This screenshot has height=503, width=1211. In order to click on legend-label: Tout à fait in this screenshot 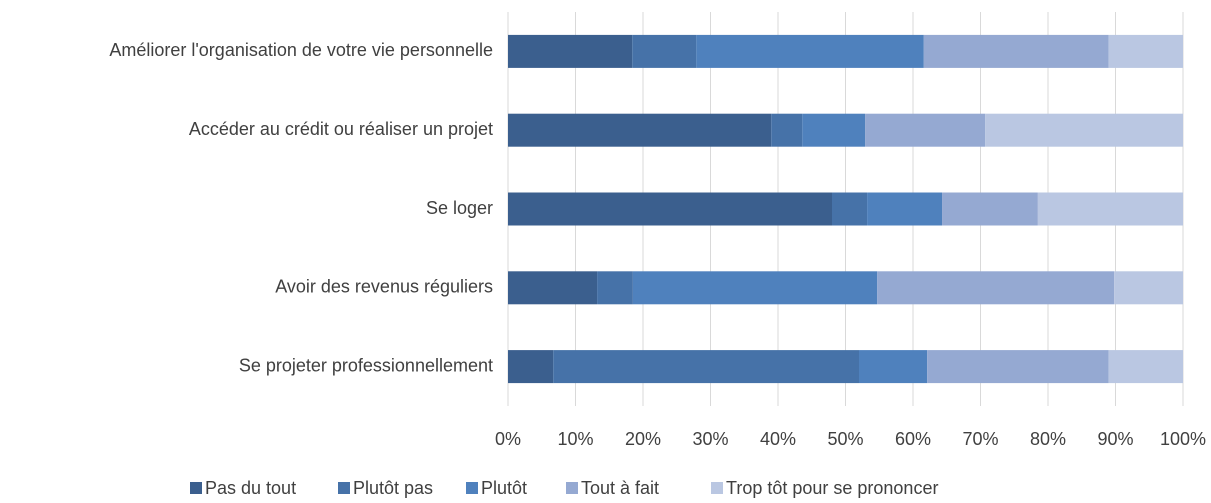, I will do `click(620, 488)`.